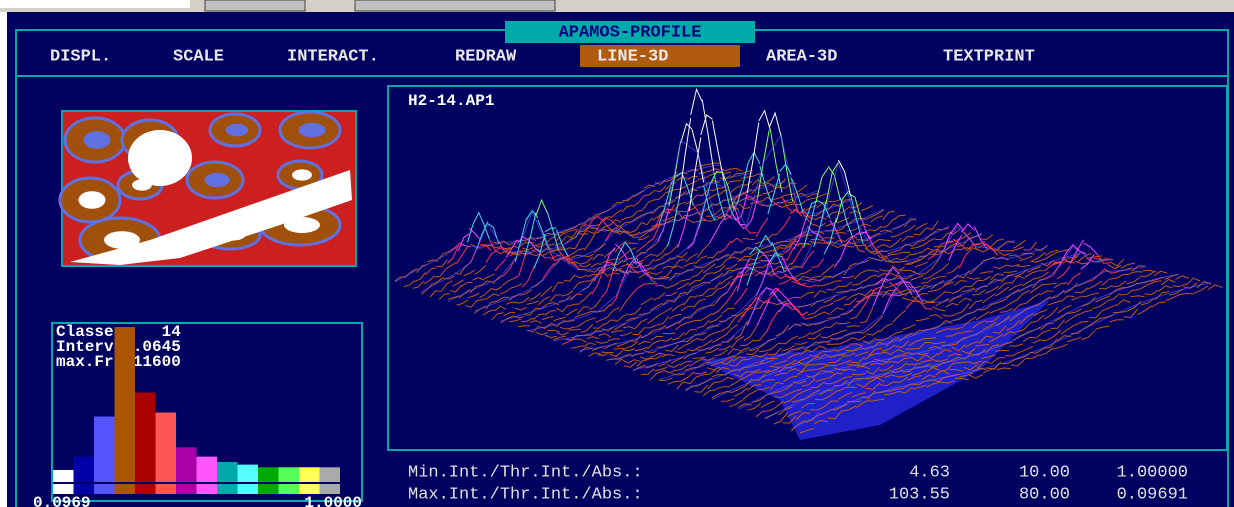 The height and width of the screenshot is (507, 1234). I want to click on menu-item: LINE-3D, so click(632, 56).